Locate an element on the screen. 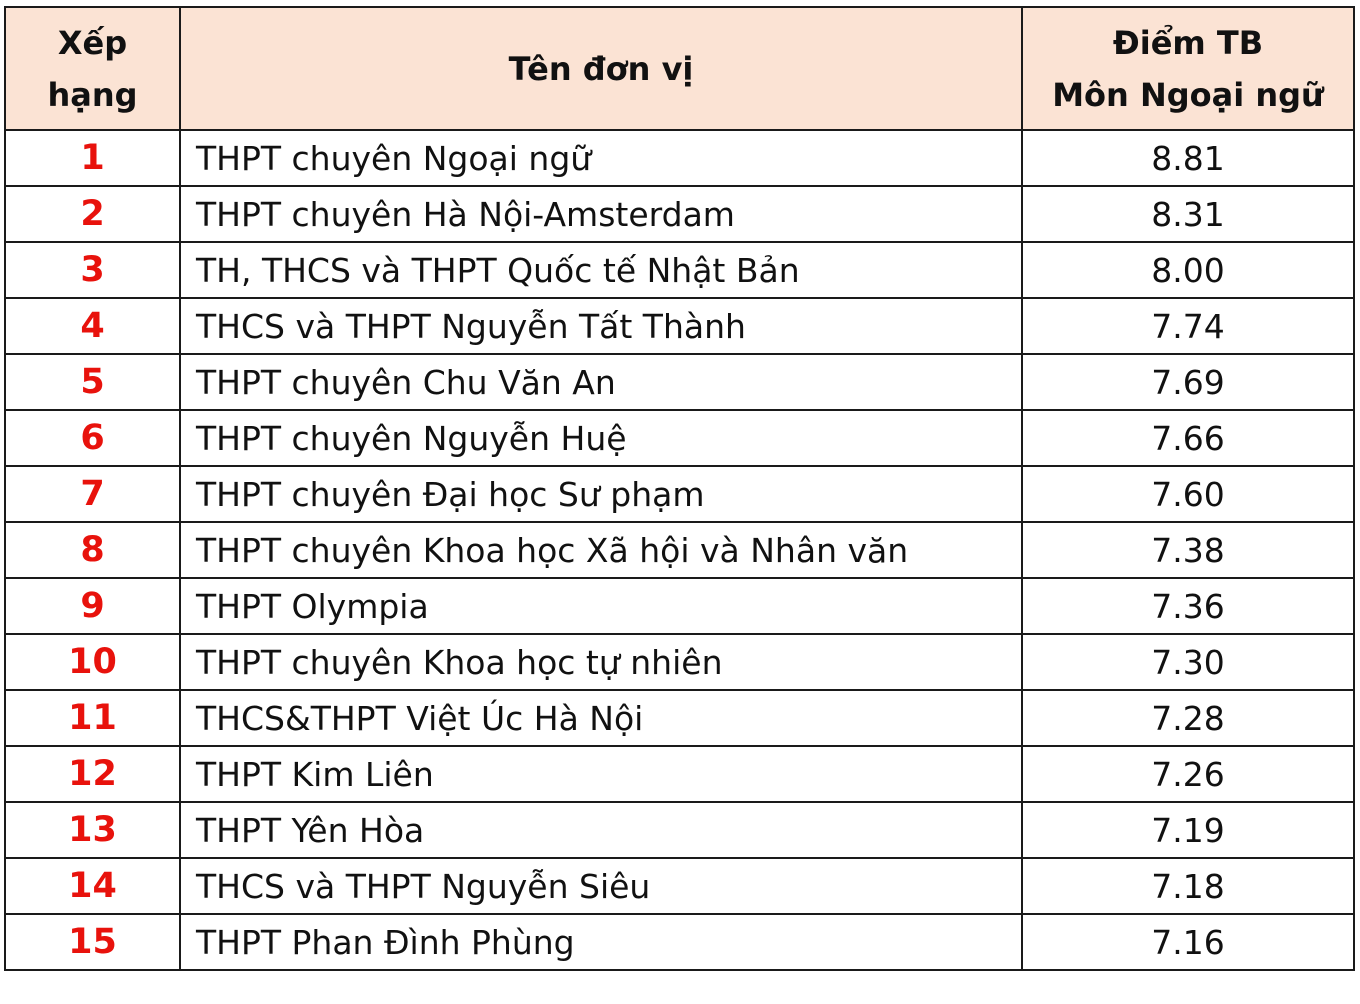 Image resolution: width=1360 pixels, height=1004 pixels. table-row: 6 THPT chuyên Nguyễn Huệ 7.66 is located at coordinates (679, 438).